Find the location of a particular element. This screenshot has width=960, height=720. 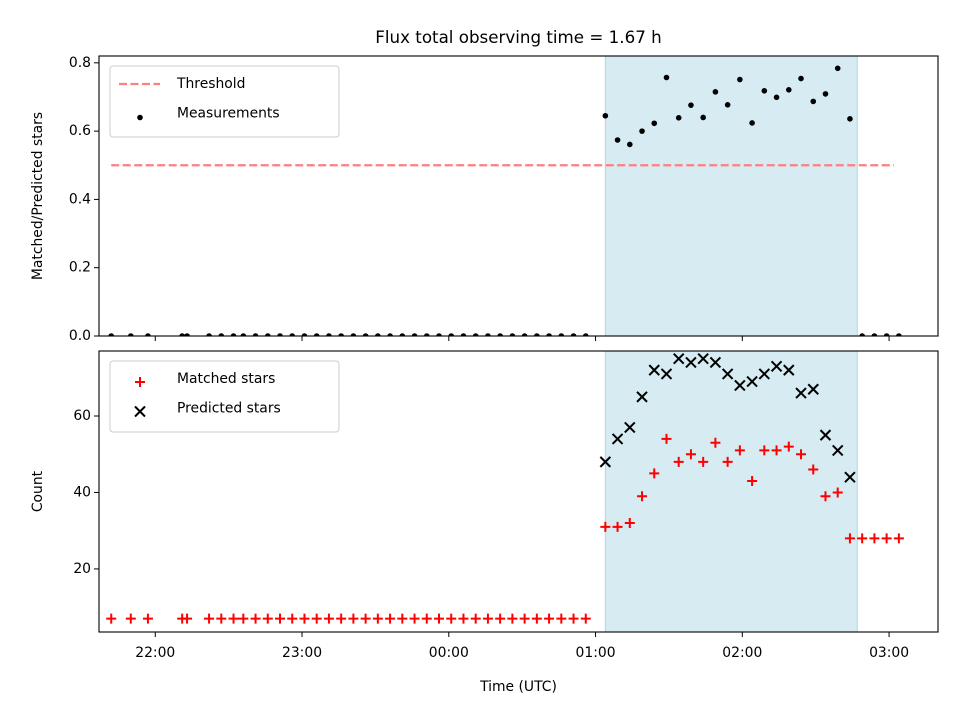

legend-label: Matched stars is located at coordinates (226, 379).